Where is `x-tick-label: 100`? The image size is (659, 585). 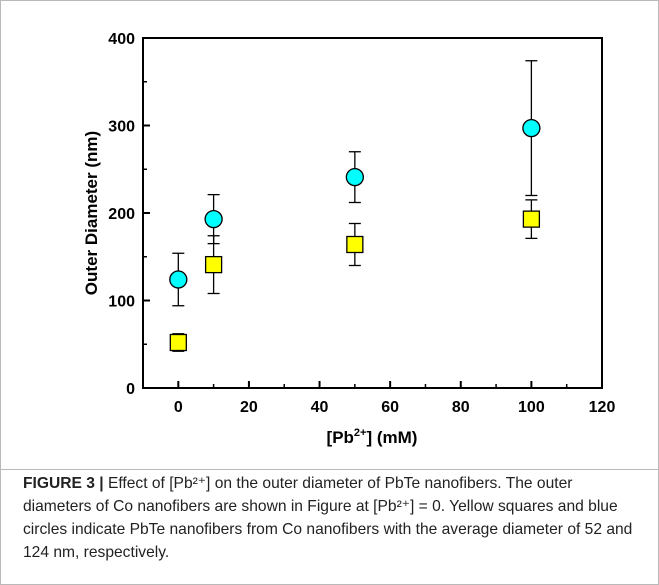
x-tick-label: 100 is located at coordinates (531, 407).